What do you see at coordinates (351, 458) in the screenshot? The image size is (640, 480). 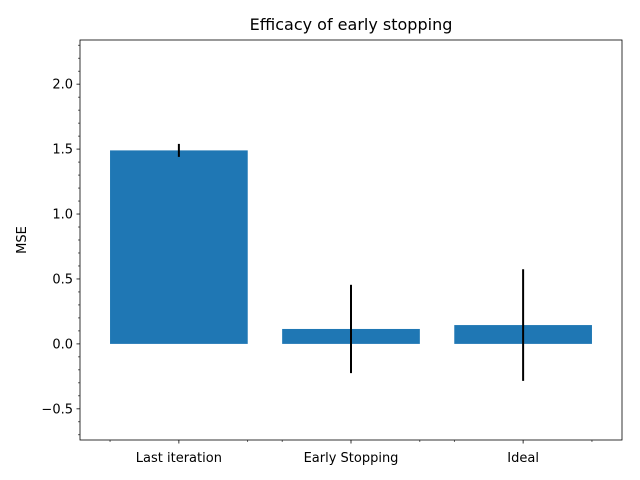 I see `x-tick-label: Early Stopping` at bounding box center [351, 458].